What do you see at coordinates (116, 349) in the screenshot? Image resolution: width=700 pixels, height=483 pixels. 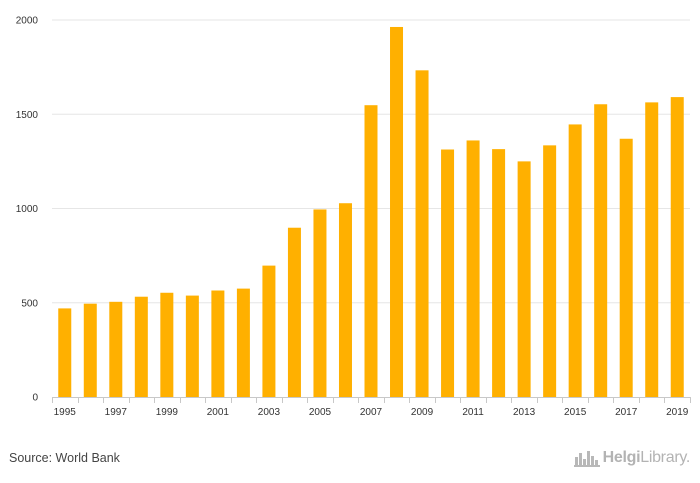 I see `bar-1997` at bounding box center [116, 349].